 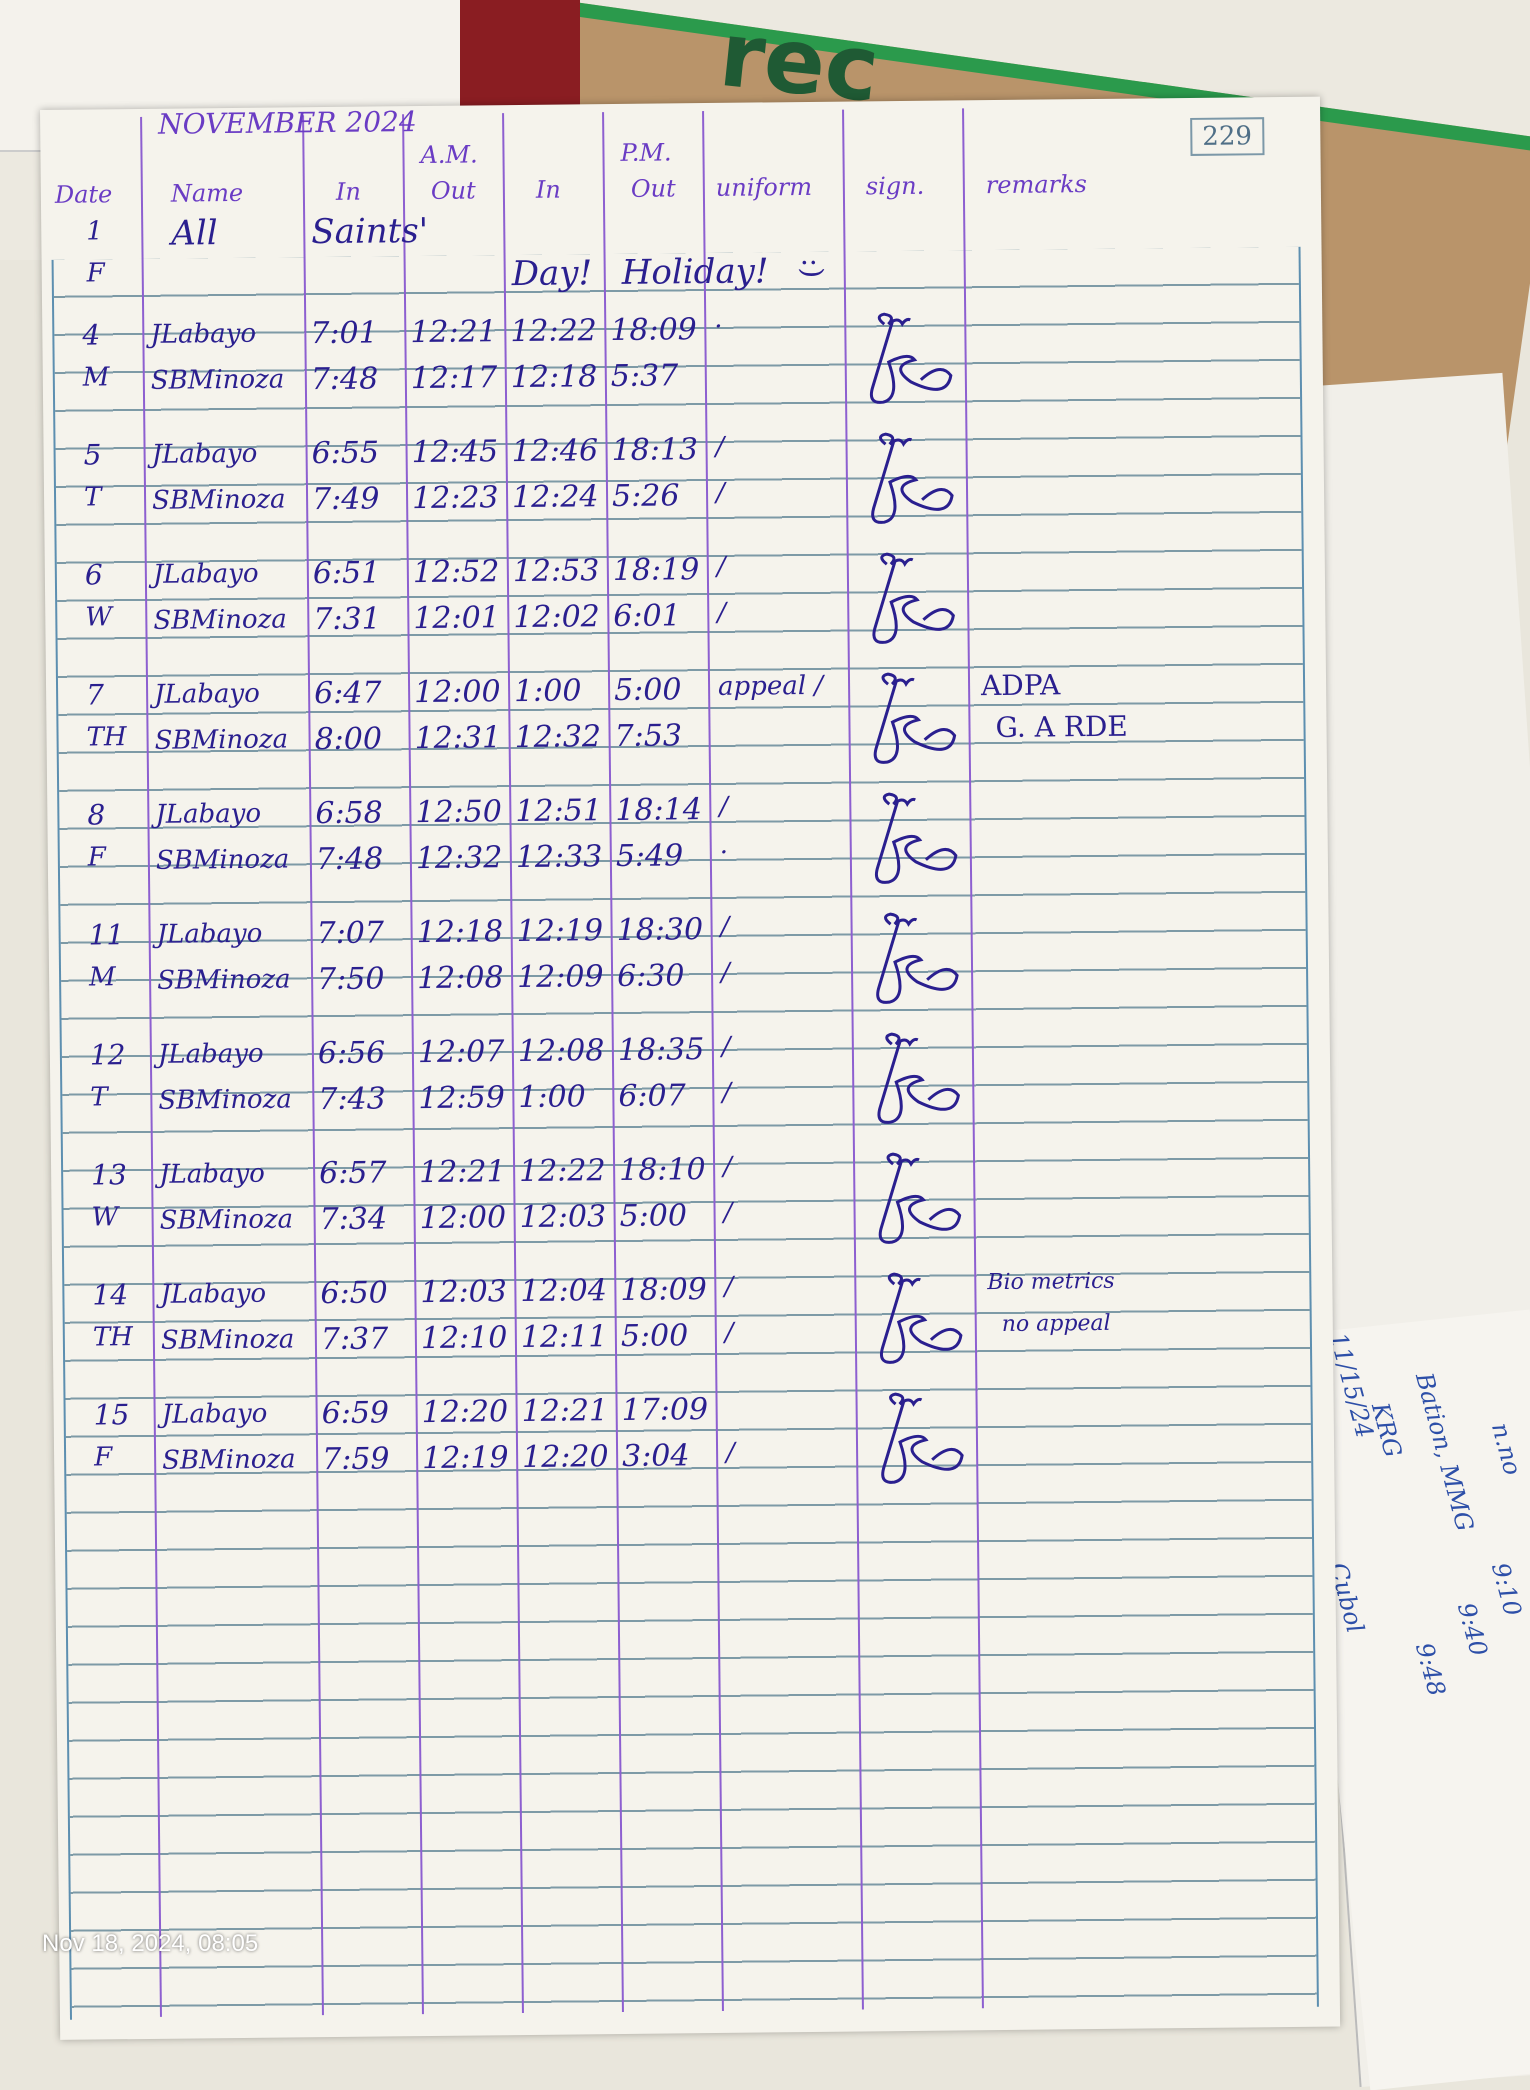 What do you see at coordinates (91, 335) in the screenshot?
I see `entry-date: 4` at bounding box center [91, 335].